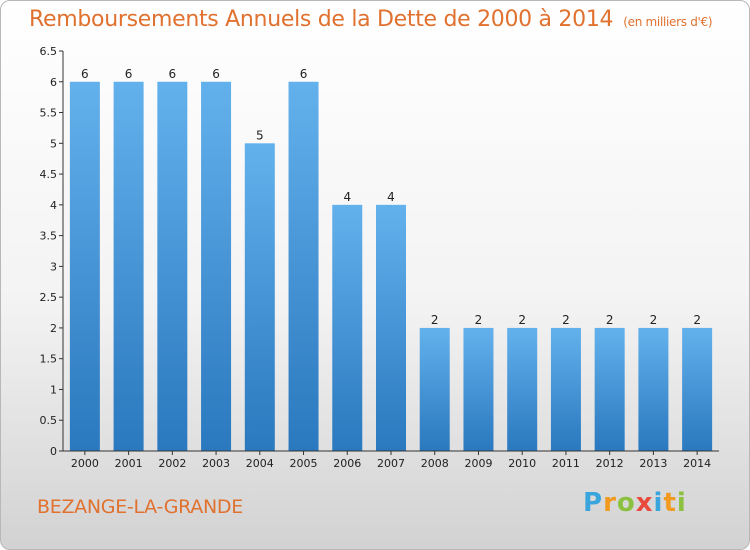  What do you see at coordinates (53, 143) in the screenshot?
I see `y-tick-label: 5` at bounding box center [53, 143].